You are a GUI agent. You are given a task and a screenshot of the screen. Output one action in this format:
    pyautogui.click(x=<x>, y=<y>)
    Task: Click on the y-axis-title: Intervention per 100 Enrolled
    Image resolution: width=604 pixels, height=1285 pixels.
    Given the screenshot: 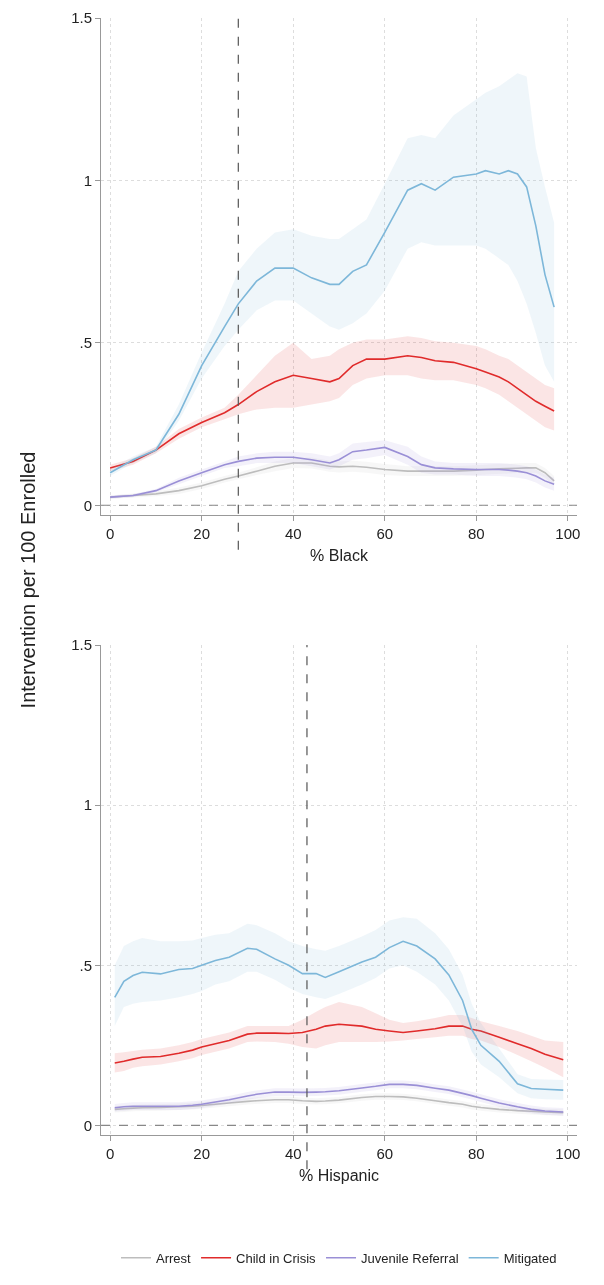 What is the action you would take?
    pyautogui.click(x=28, y=580)
    